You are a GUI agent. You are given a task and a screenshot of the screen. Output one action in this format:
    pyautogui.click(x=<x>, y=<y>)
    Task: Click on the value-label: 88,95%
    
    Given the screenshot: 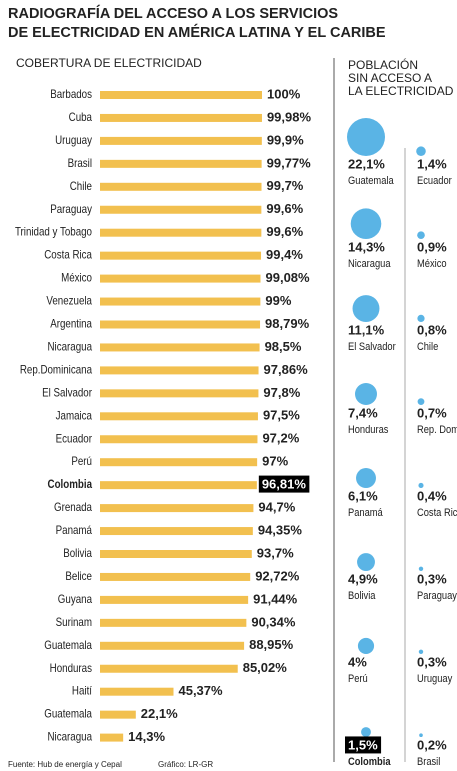 What is the action you would take?
    pyautogui.click(x=271, y=644)
    